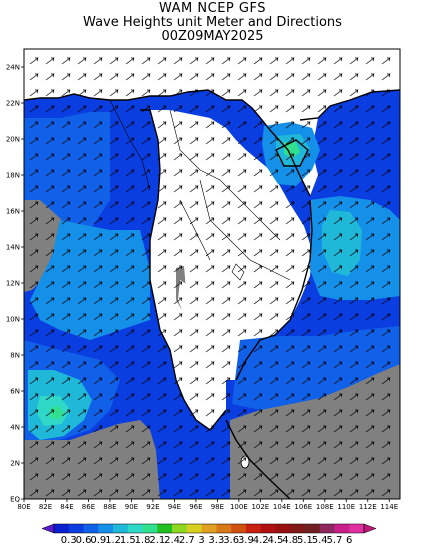 The image size is (425, 550). Describe the element at coordinates (45, 507) in the screenshot. I see `x-tick-label: 82E` at that location.